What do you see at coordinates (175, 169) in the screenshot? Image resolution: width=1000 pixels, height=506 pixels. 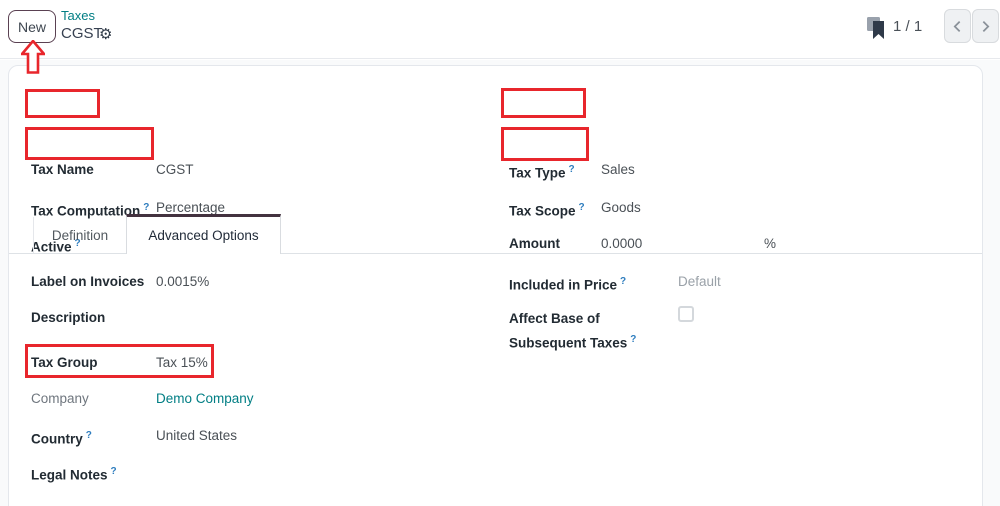 I see `tax-name-value: CGST` at bounding box center [175, 169].